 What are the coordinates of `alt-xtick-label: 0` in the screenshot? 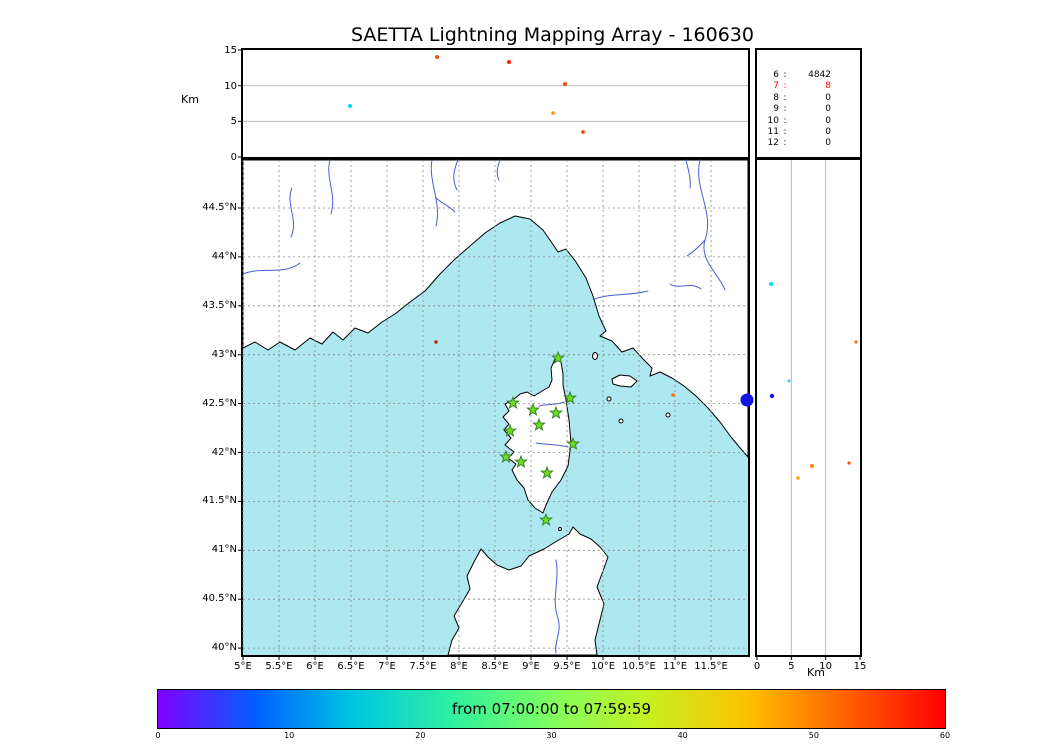 It's located at (757, 666).